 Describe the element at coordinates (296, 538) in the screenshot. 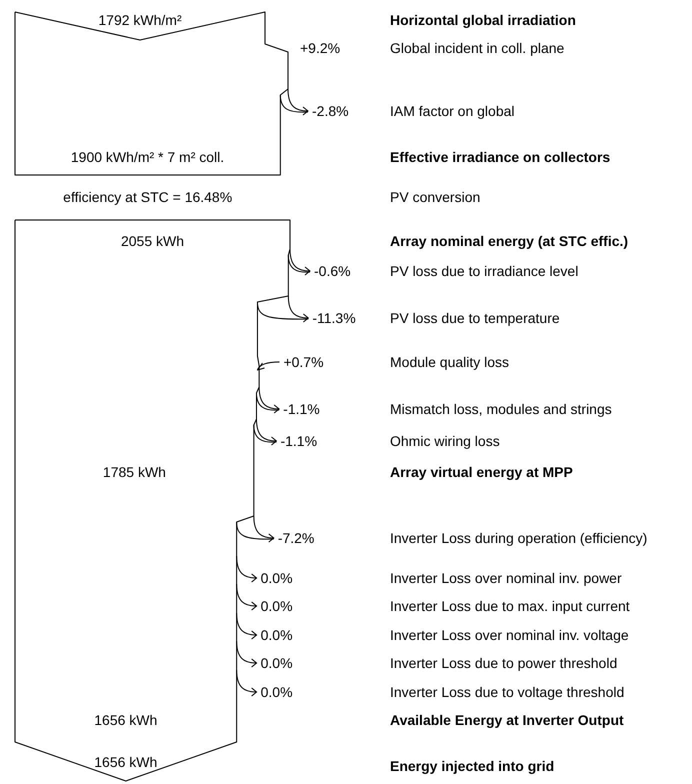

I see `data-label: -7.2%` at that location.